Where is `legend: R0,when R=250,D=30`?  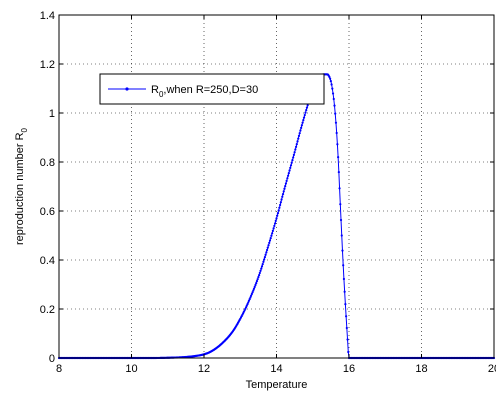 legend: R0,when R=250,D=30 is located at coordinates (212, 89).